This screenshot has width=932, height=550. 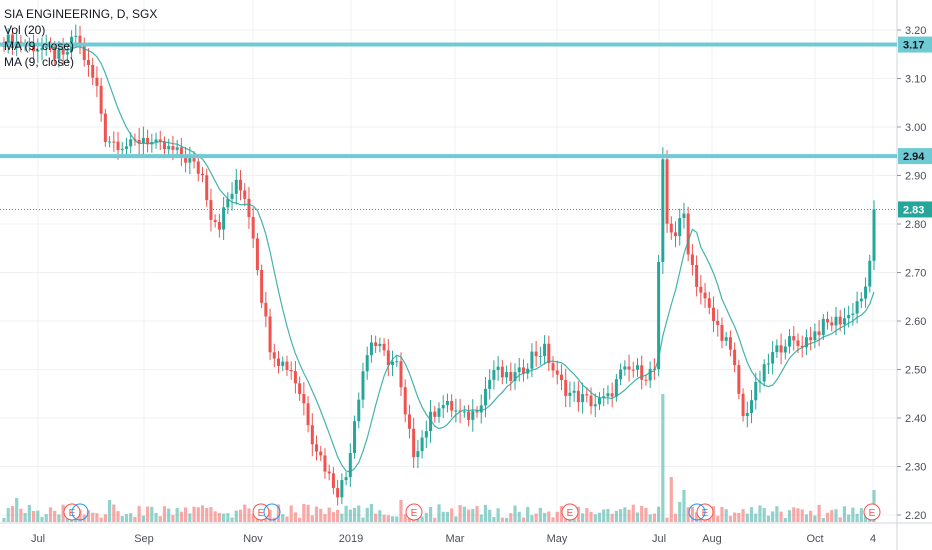 I want to click on y-tick-label: 2.70, so click(x=915, y=274).